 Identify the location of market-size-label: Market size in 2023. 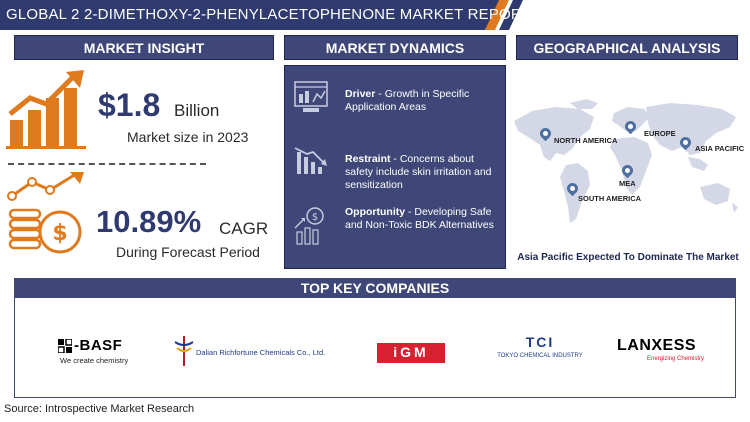
(188, 137).